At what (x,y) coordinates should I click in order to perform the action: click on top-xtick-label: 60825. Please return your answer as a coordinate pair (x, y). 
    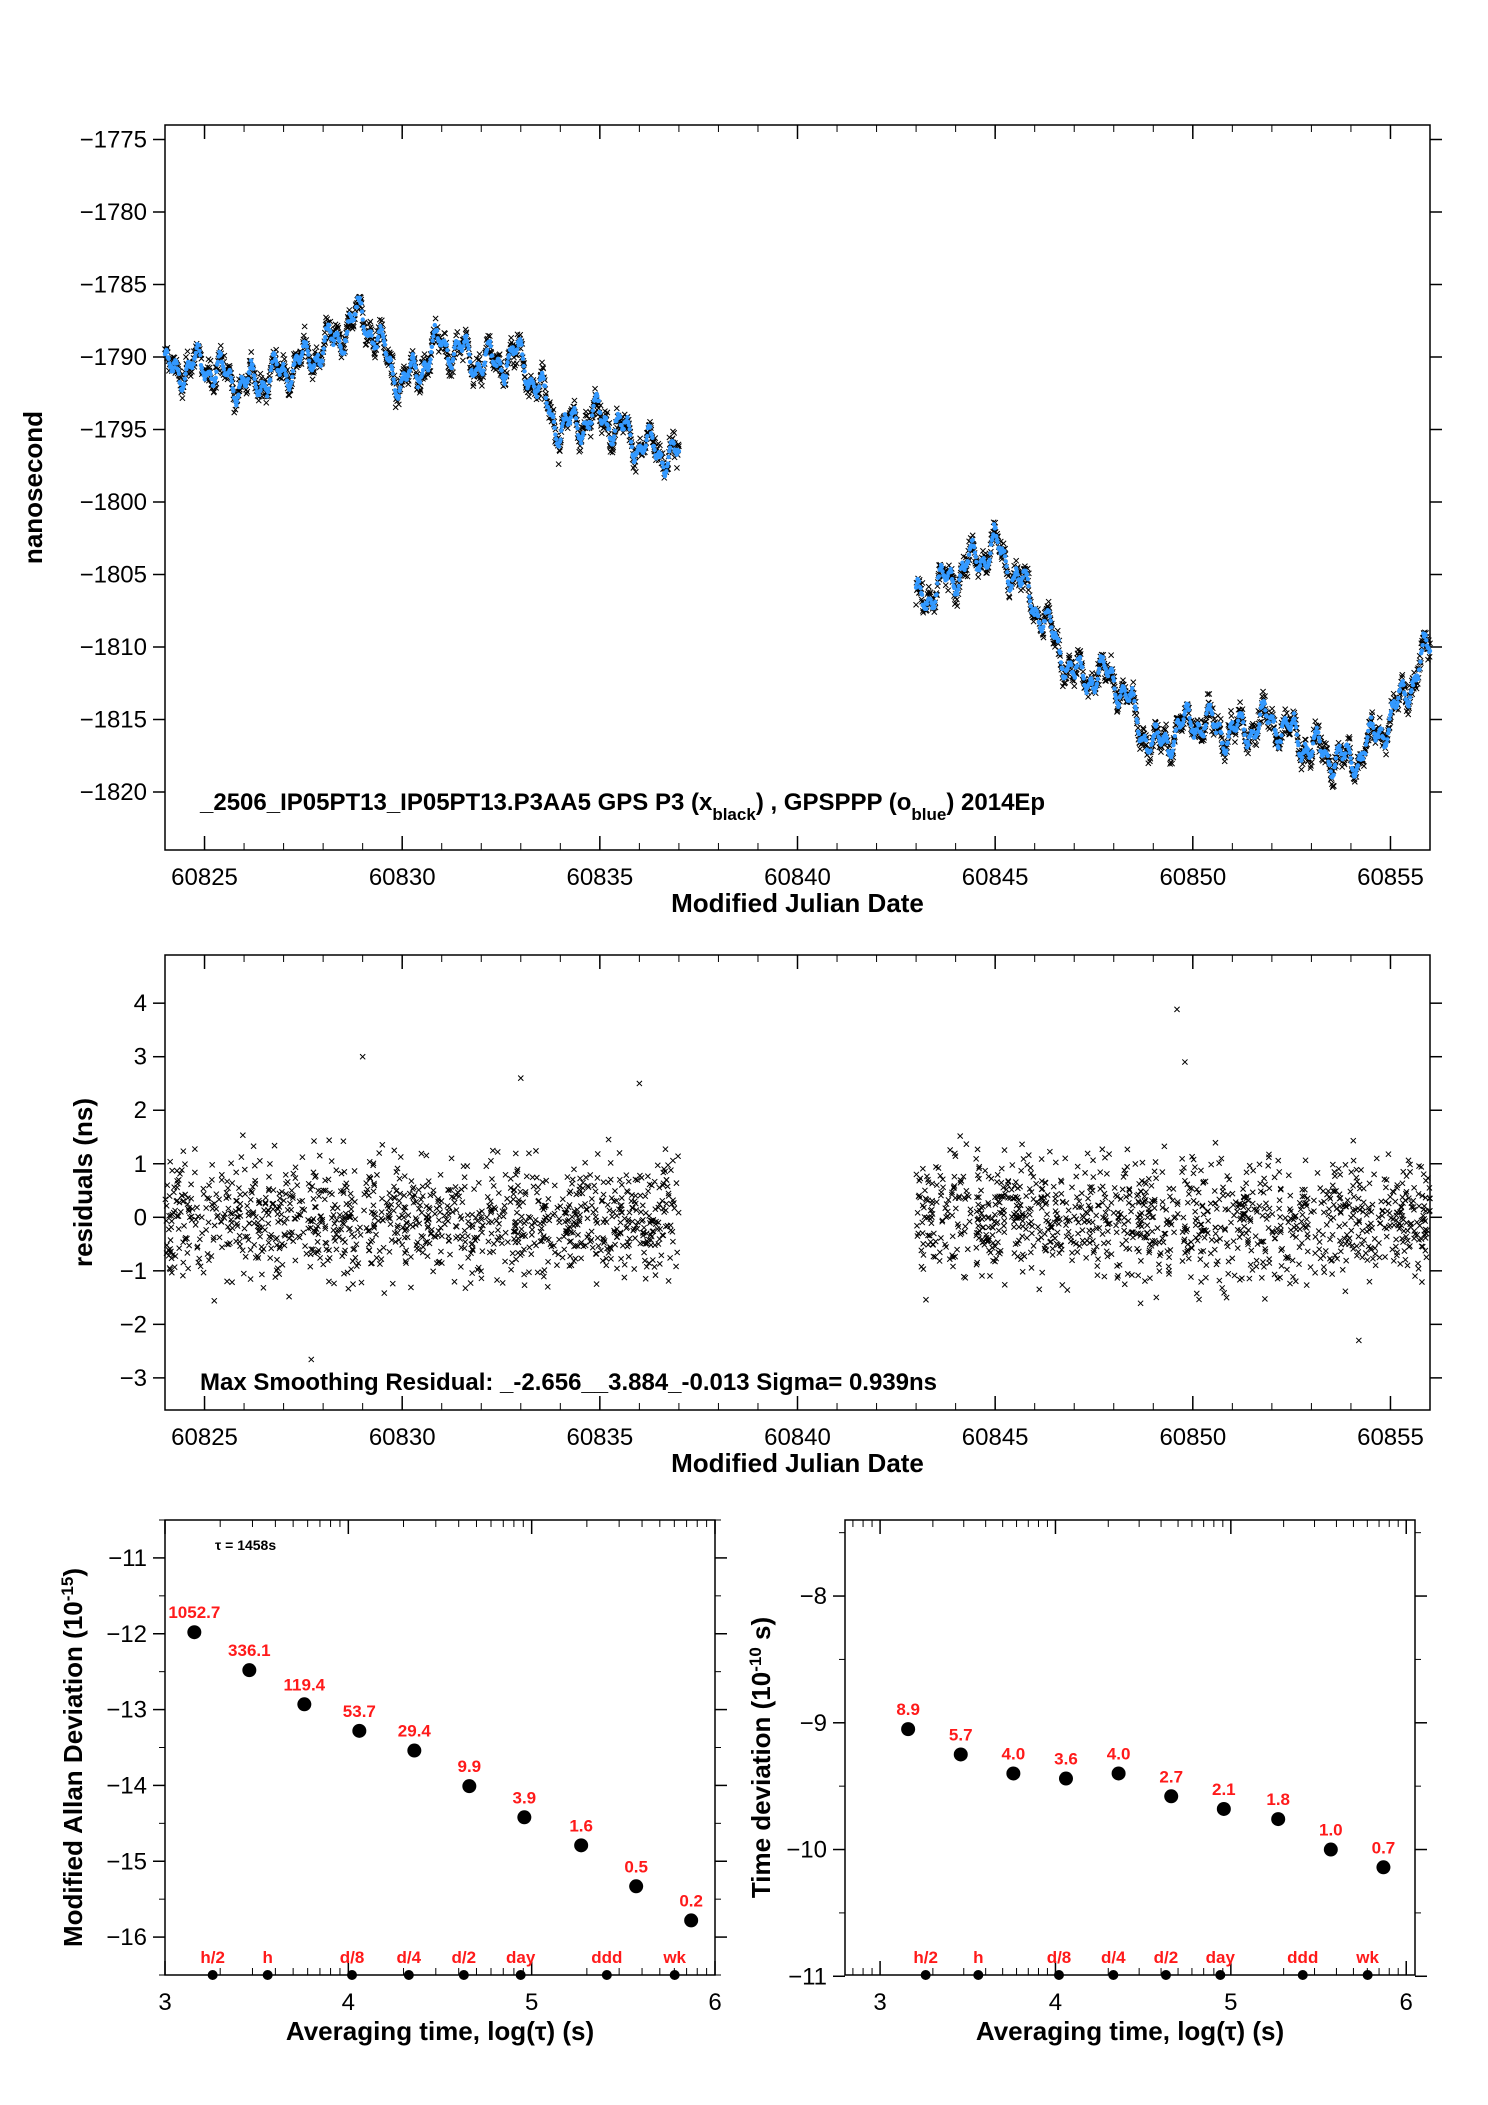
    Looking at the image, I should click on (204, 877).